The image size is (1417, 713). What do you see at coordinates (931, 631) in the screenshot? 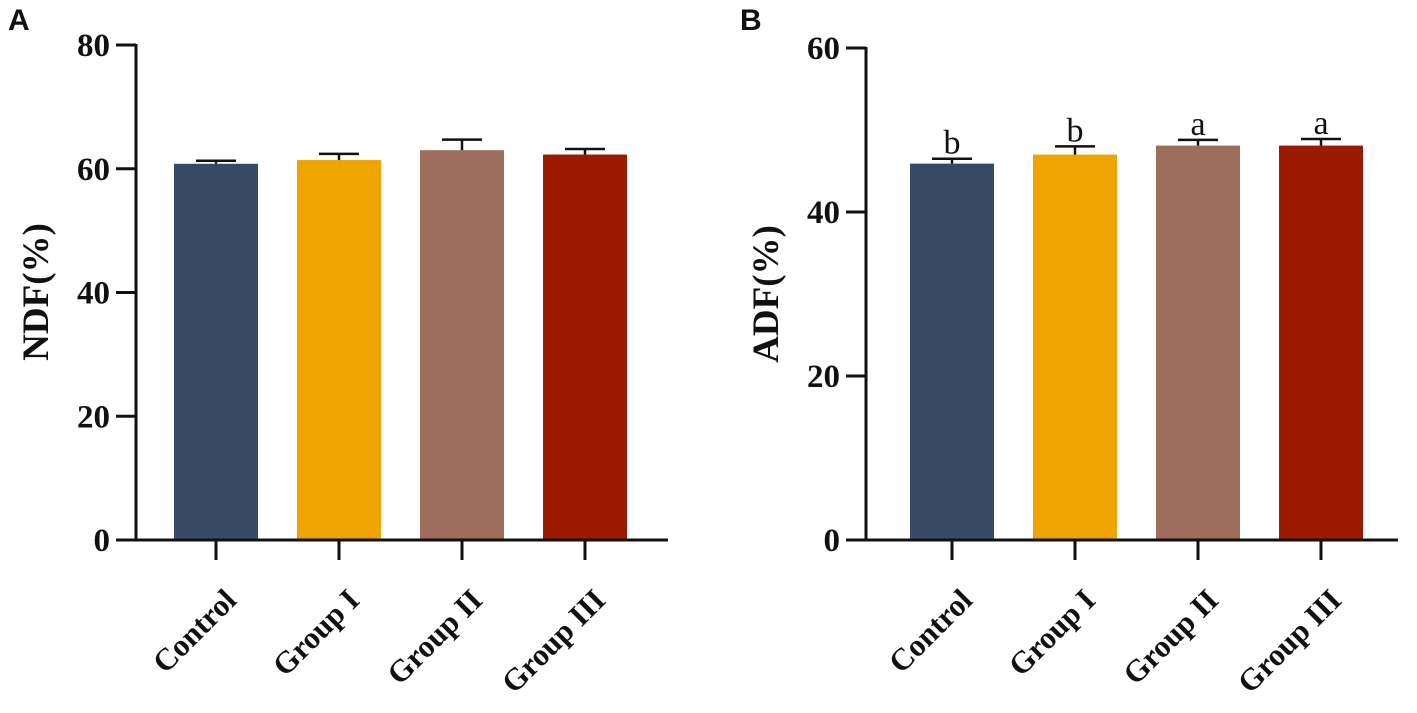
I see `panel-b-x-tick-label: Control` at bounding box center [931, 631].